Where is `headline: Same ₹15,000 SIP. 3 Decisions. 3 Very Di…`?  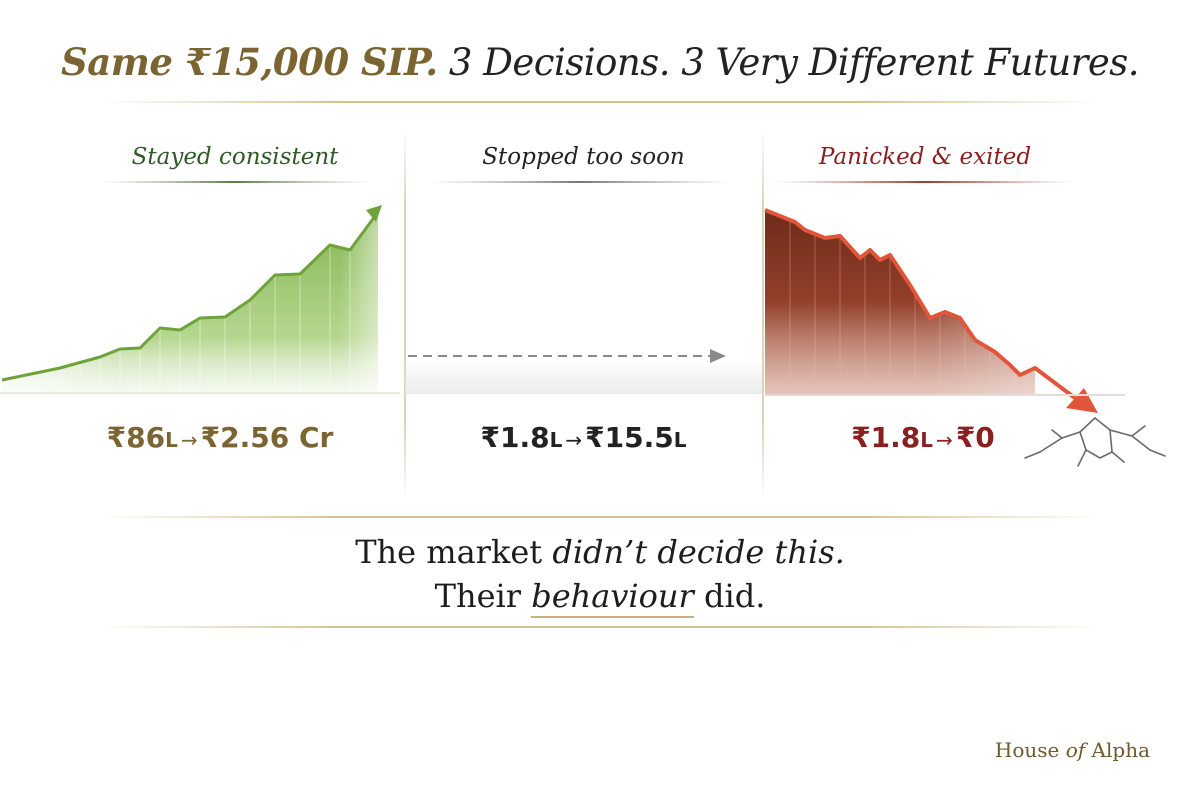
headline: Same ₹15,000 SIP. 3 Decisions. 3 Very Di… is located at coordinates (600, 62).